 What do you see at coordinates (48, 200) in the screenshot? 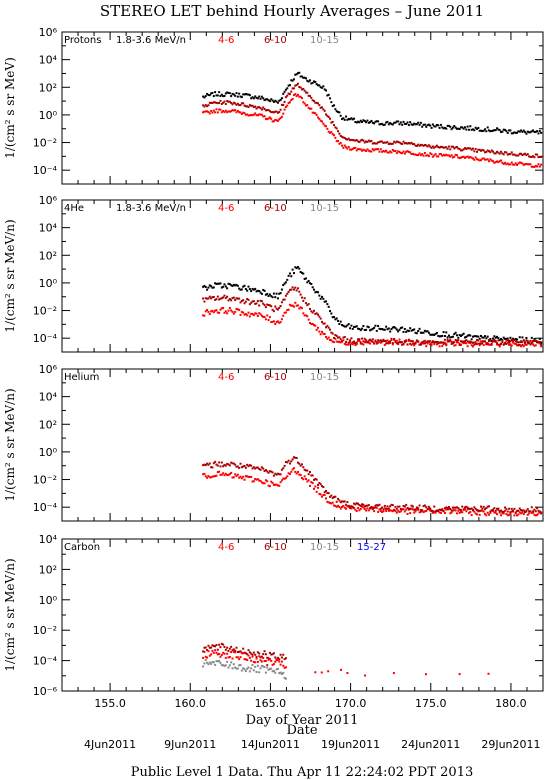
I see `y-tick-label: 10⁶` at bounding box center [48, 200].